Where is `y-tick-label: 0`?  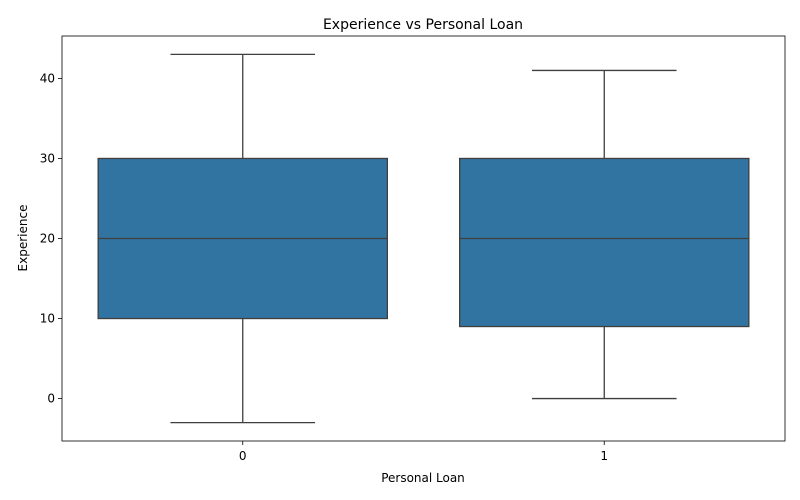 y-tick-label: 0 is located at coordinates (51, 399).